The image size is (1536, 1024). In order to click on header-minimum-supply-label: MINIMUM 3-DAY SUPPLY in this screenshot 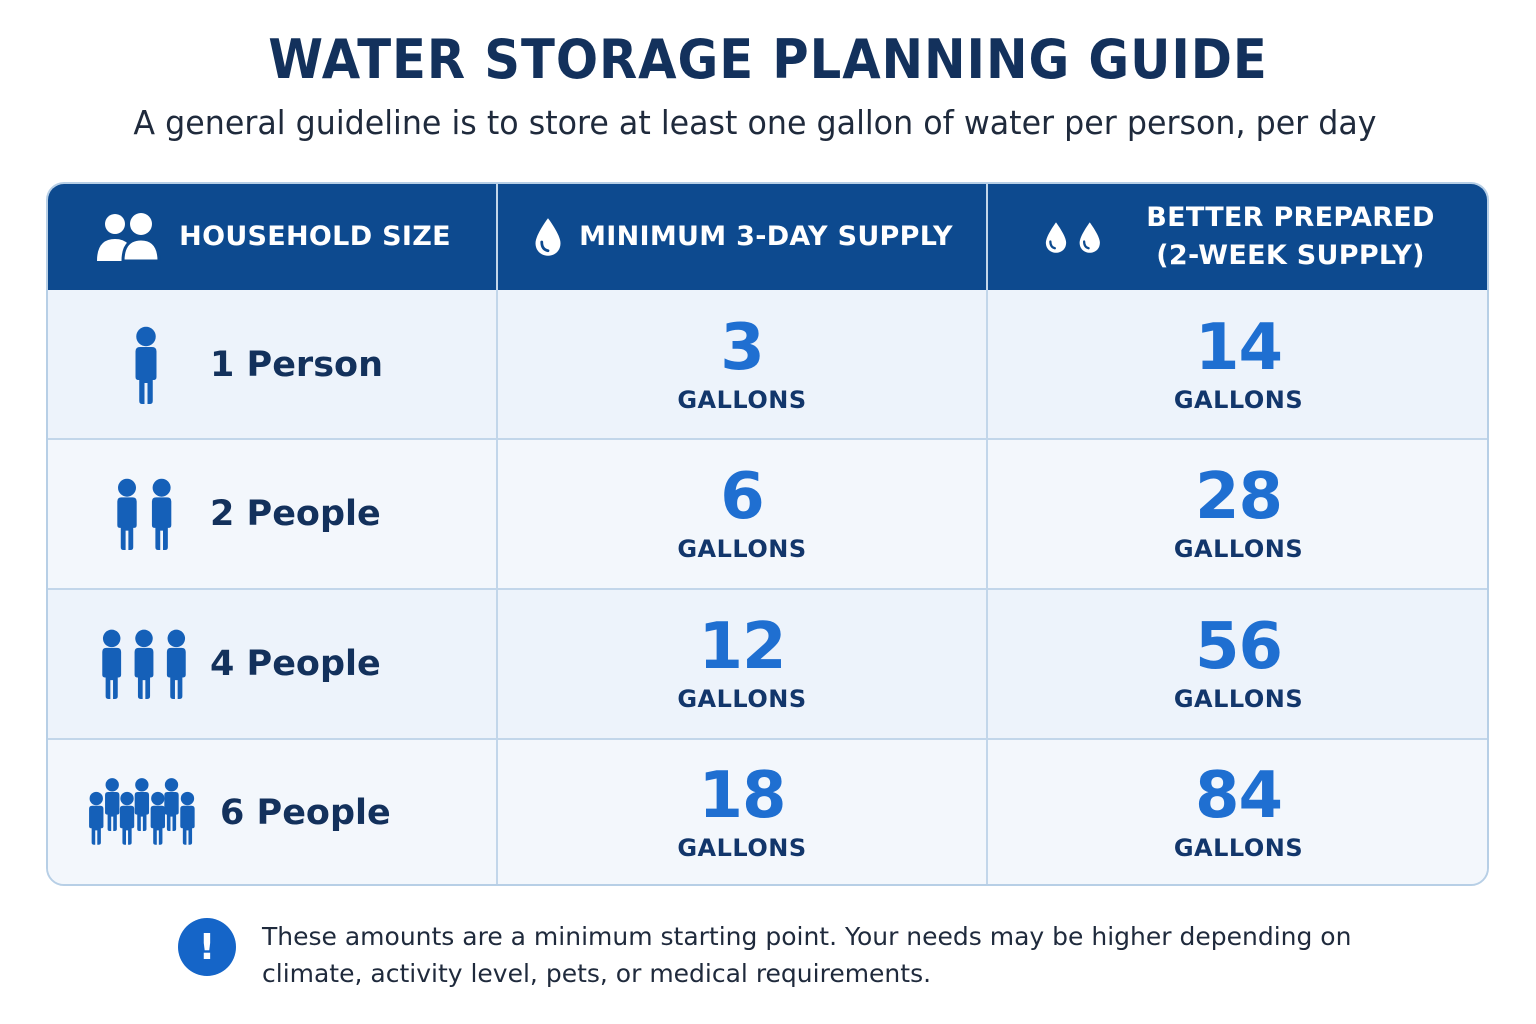, I will do `click(766, 236)`.